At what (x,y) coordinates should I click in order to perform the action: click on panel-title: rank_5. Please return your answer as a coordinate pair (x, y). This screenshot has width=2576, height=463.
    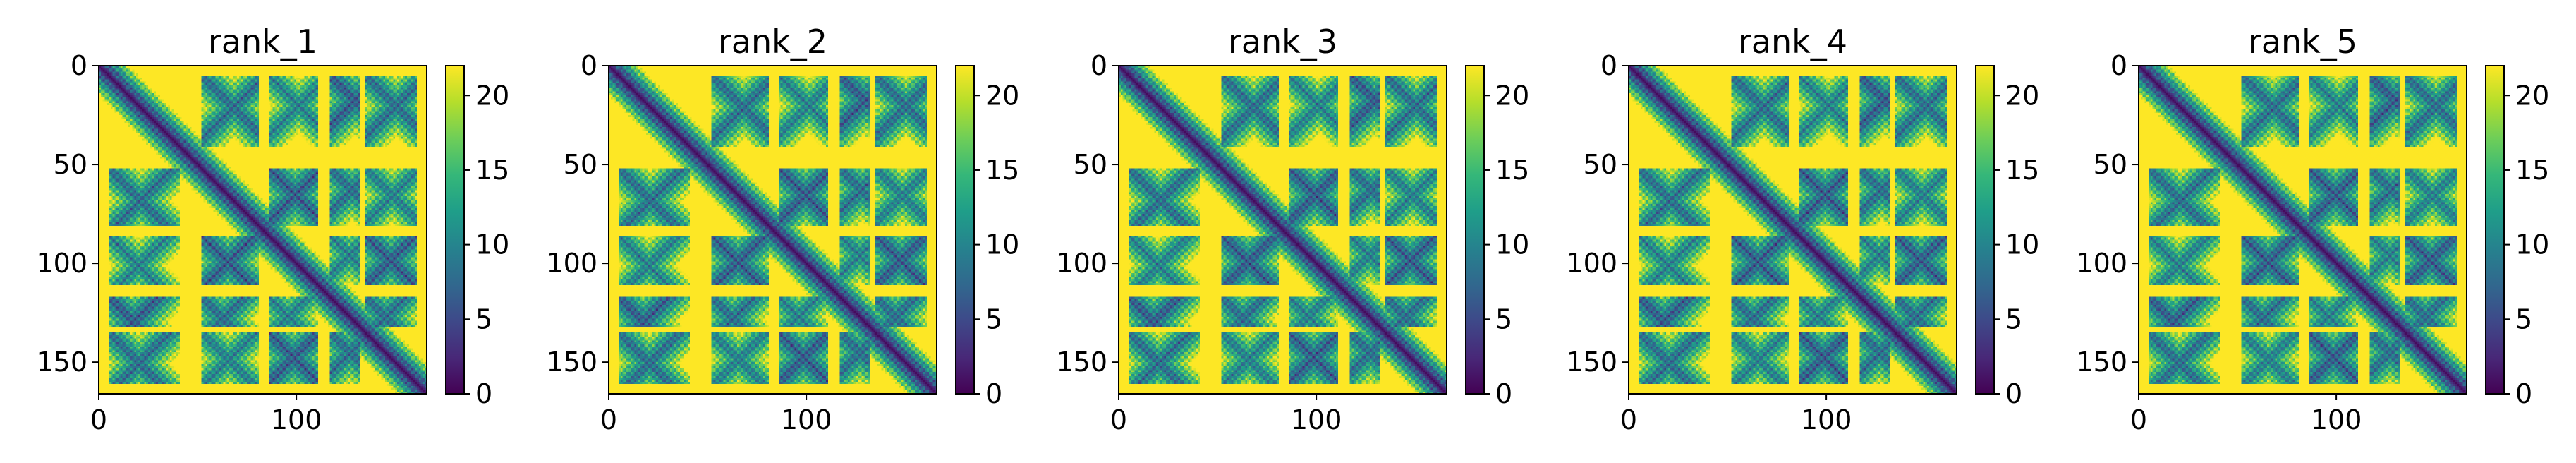
    Looking at the image, I should click on (2302, 42).